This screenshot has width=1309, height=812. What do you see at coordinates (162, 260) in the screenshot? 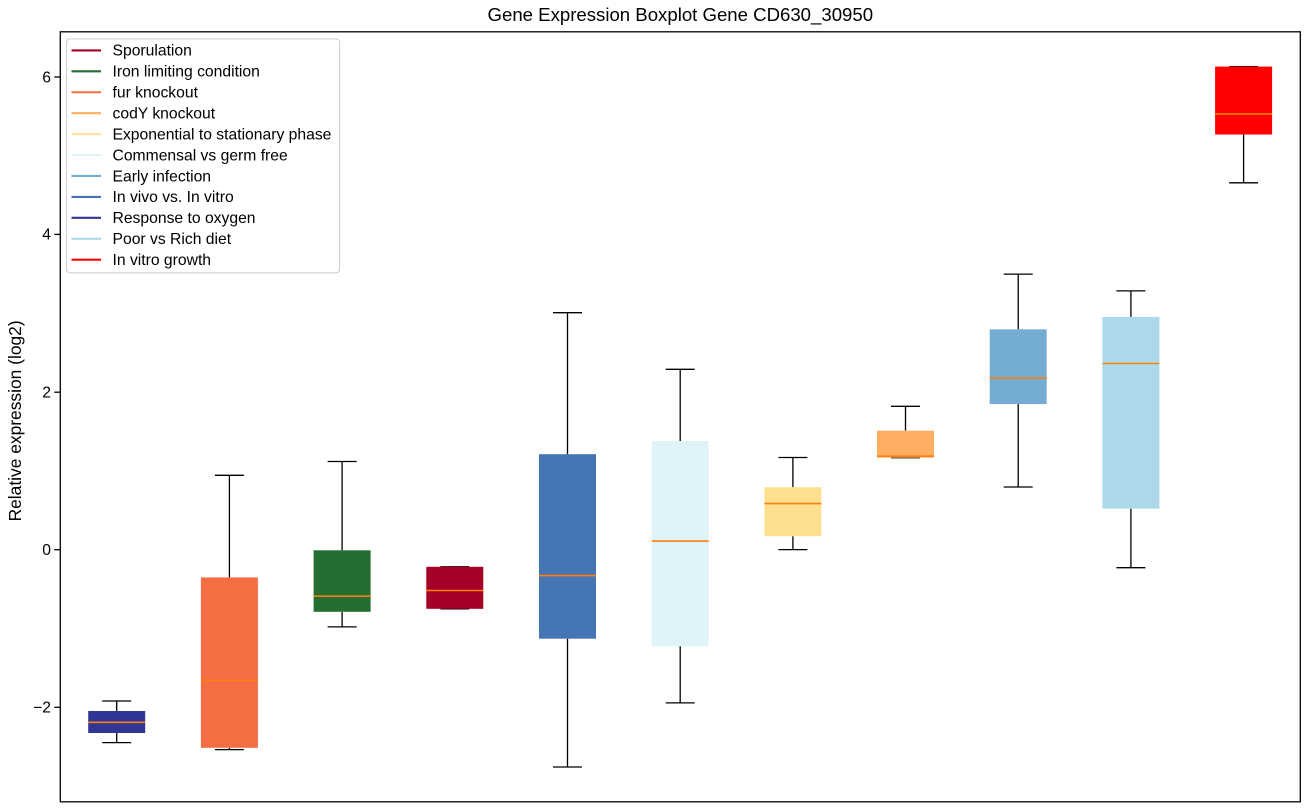
I see `svg-text: In vitro growth` at bounding box center [162, 260].